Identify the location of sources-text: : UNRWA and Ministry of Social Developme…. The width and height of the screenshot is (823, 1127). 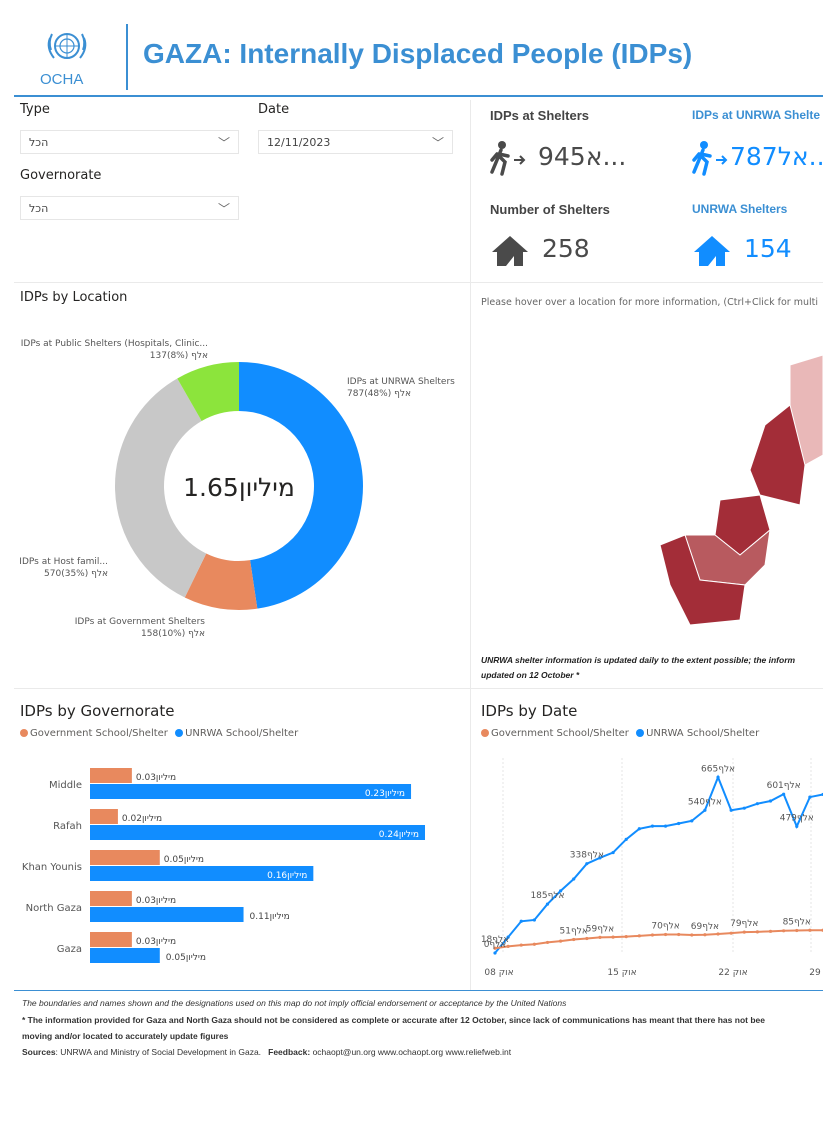
(158, 1052).